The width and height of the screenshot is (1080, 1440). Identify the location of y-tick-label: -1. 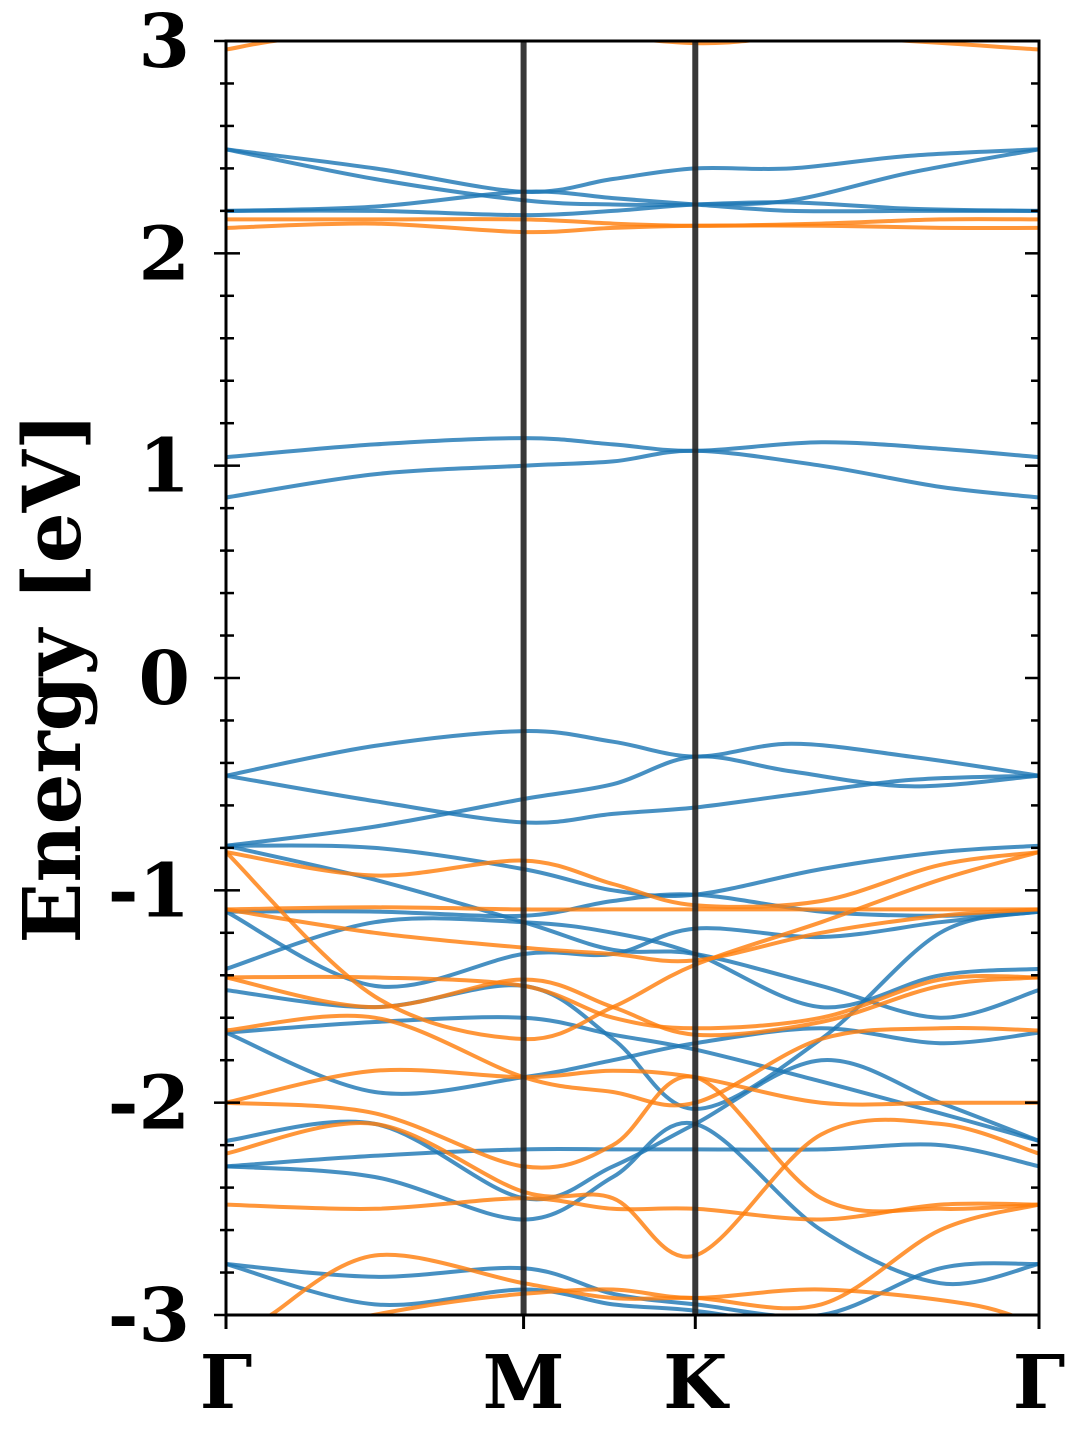
(149, 891).